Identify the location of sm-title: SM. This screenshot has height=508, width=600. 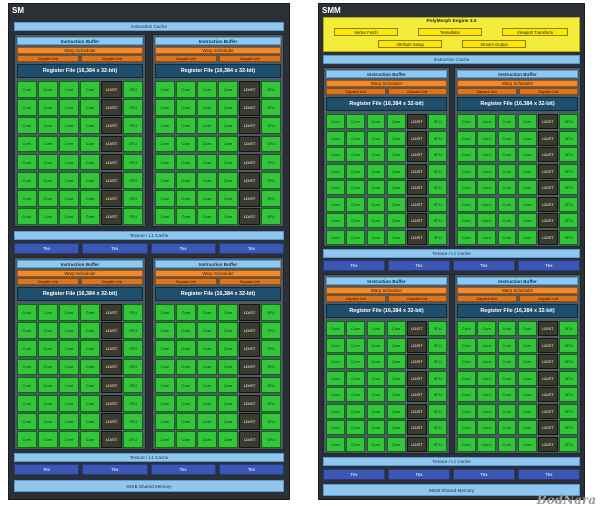
(18, 10).